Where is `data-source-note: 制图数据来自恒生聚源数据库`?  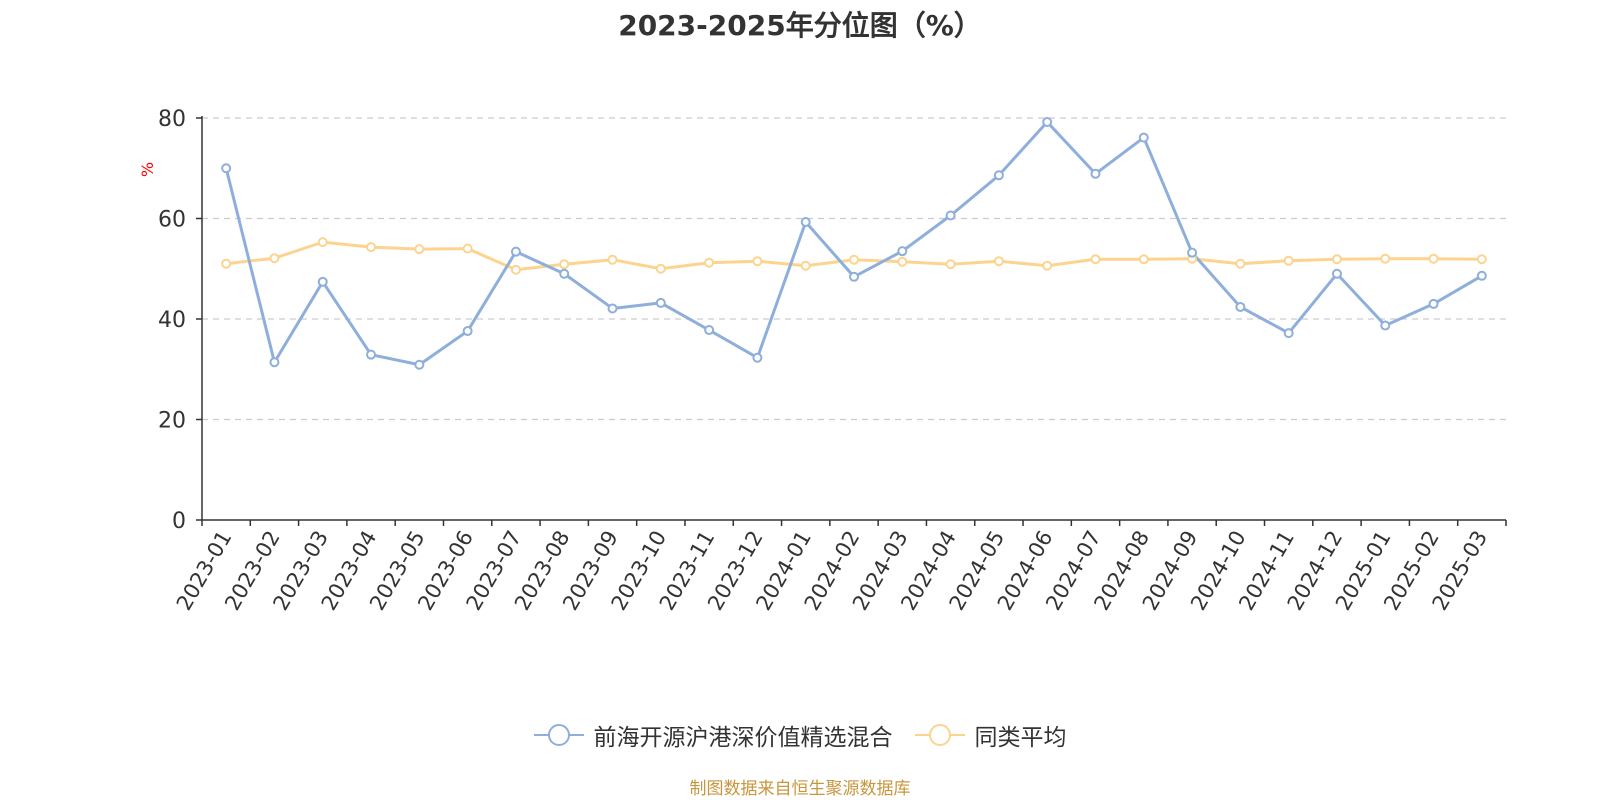 data-source-note: 制图数据来自恒生聚源数据库 is located at coordinates (800, 789).